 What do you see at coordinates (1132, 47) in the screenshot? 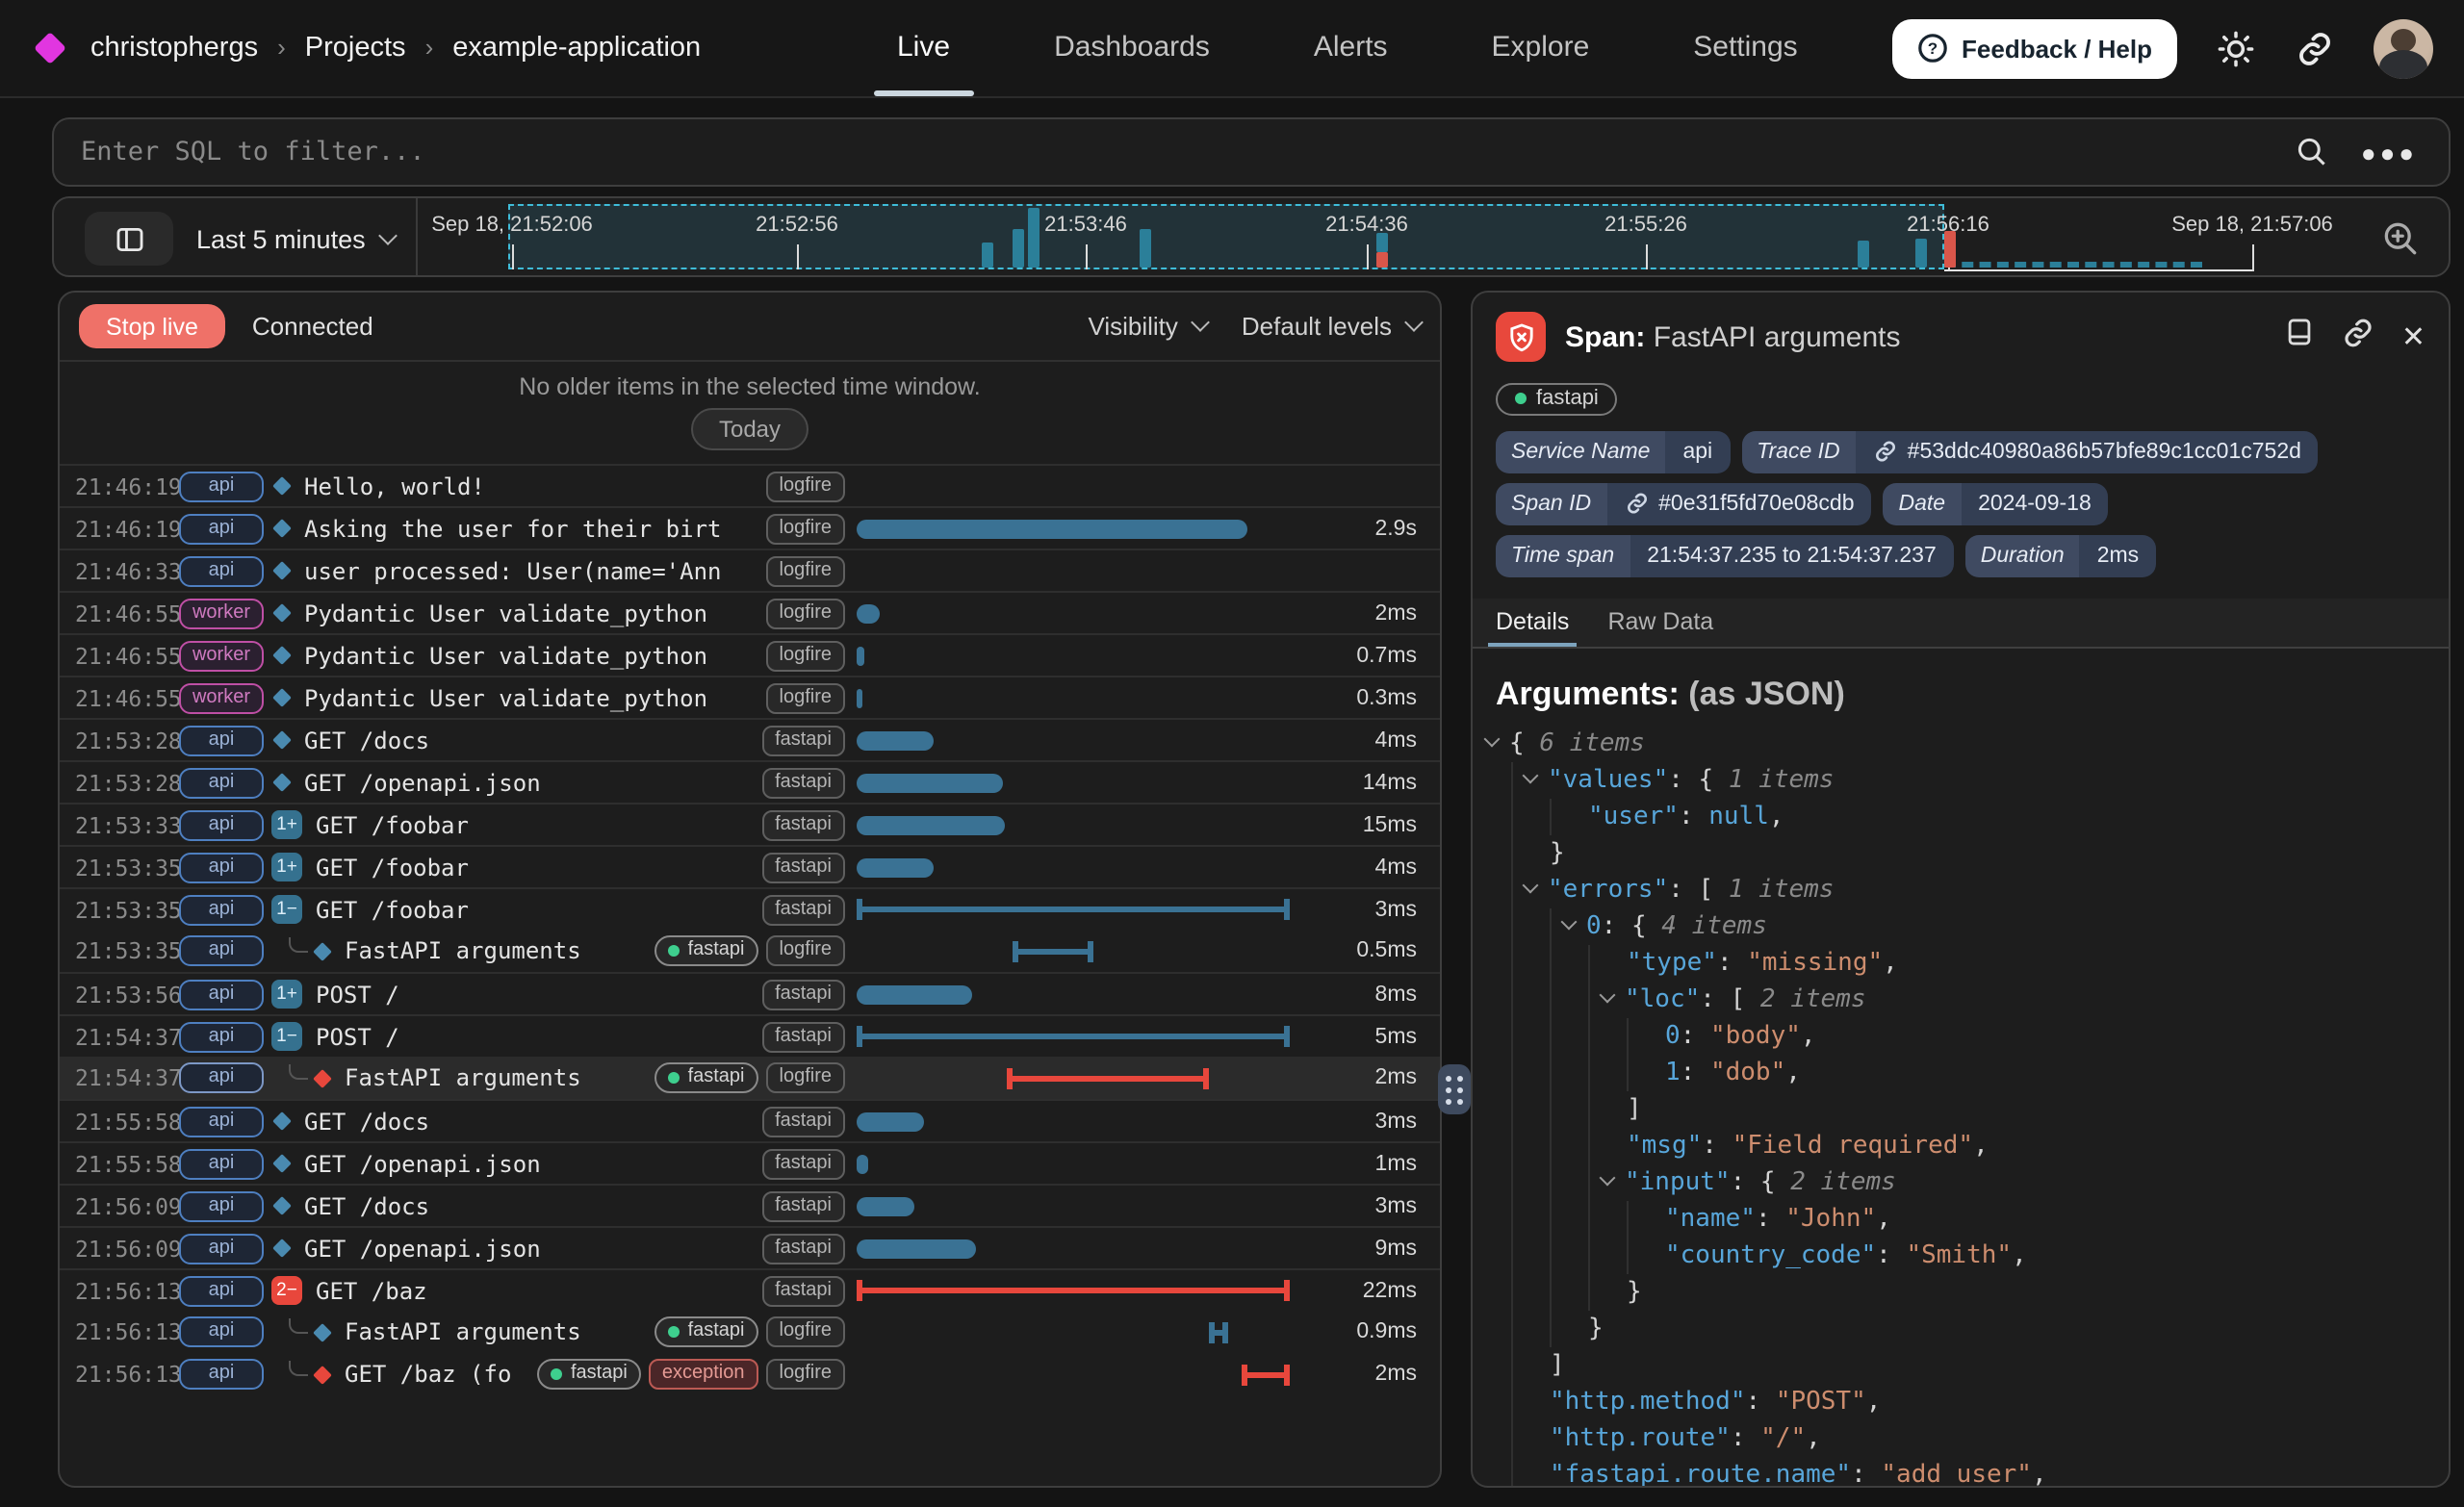
I see `tab-dashboards: Dashboards` at bounding box center [1132, 47].